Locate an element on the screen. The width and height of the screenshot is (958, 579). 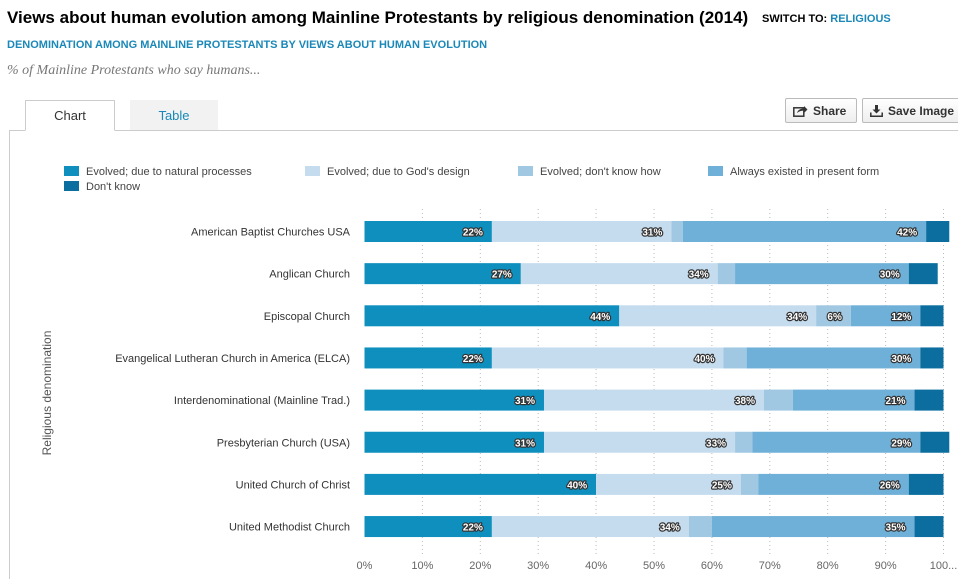
legend-label: Evolved; due to natural processes is located at coordinates (169, 172).